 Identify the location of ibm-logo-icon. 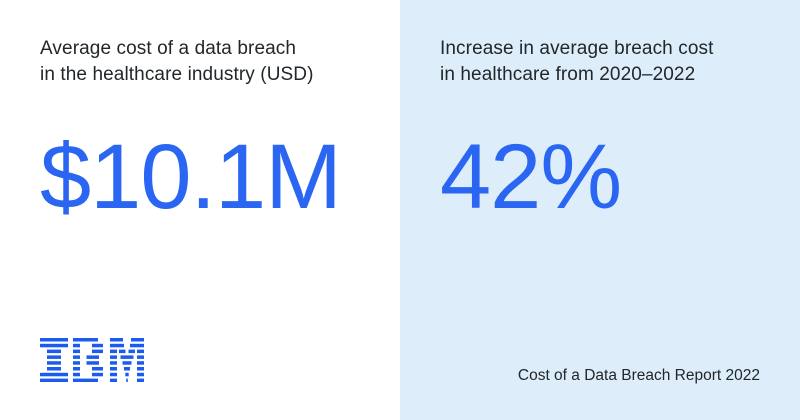
(92, 360).